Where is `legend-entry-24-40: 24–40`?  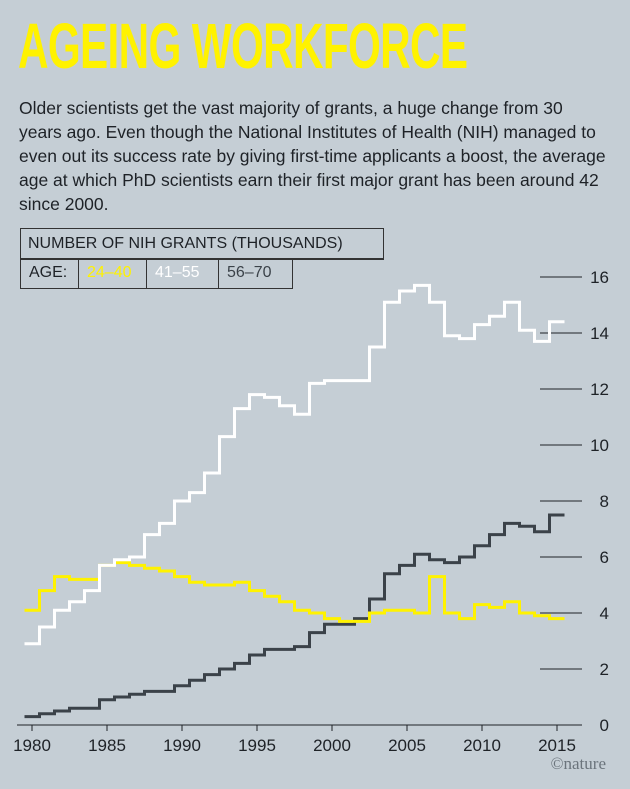
legend-entry-24-40: 24–40 is located at coordinates (113, 273).